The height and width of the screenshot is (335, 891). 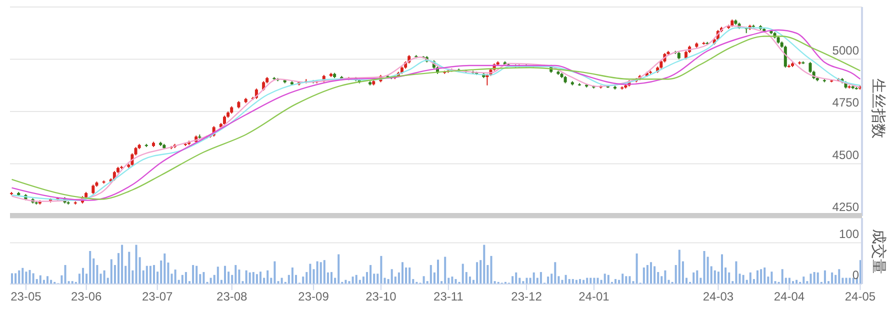 I want to click on x-tick-label: 23-11, so click(x=449, y=297).